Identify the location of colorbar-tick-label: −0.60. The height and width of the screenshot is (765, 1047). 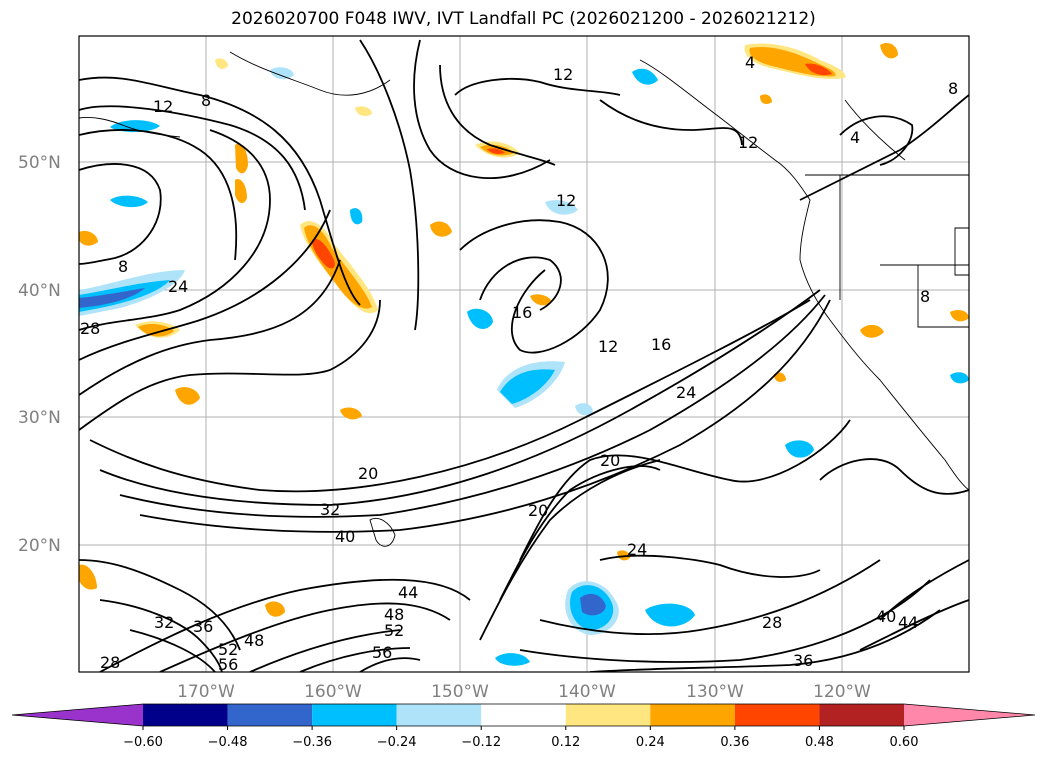
(143, 742).